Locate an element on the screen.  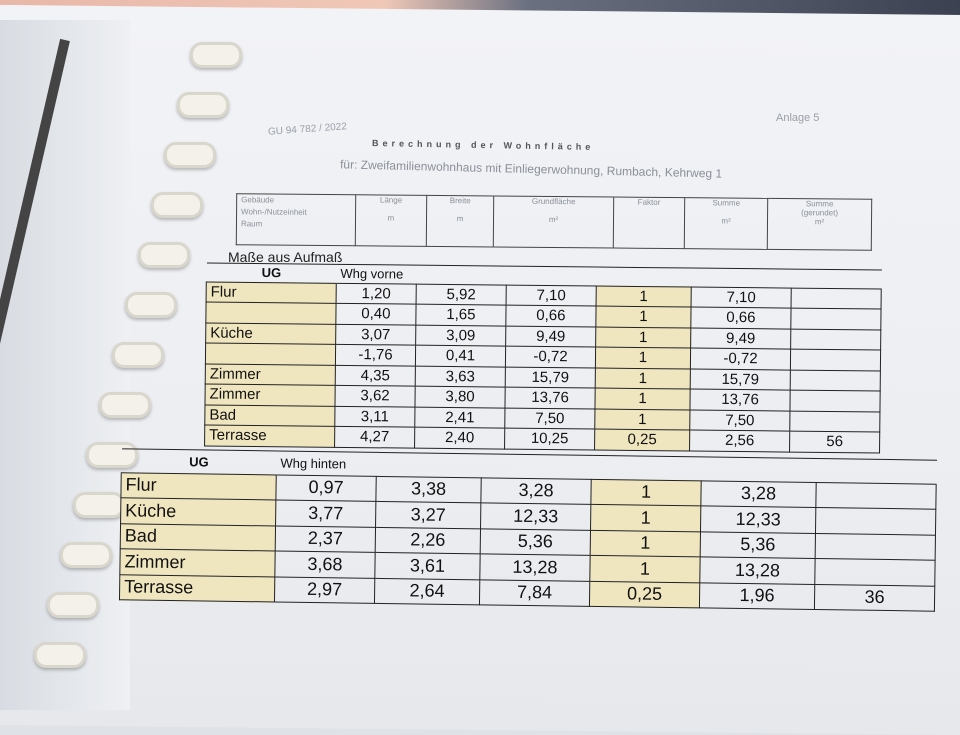
header-unit: Wohn-/Nutzeinheit is located at coordinates (274, 212).